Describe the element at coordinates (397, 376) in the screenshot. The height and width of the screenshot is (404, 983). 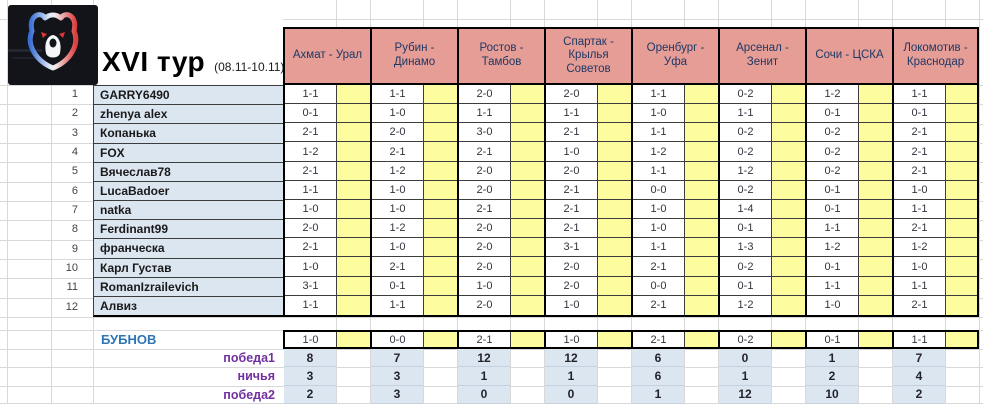
I see `summary-value: 3` at that location.